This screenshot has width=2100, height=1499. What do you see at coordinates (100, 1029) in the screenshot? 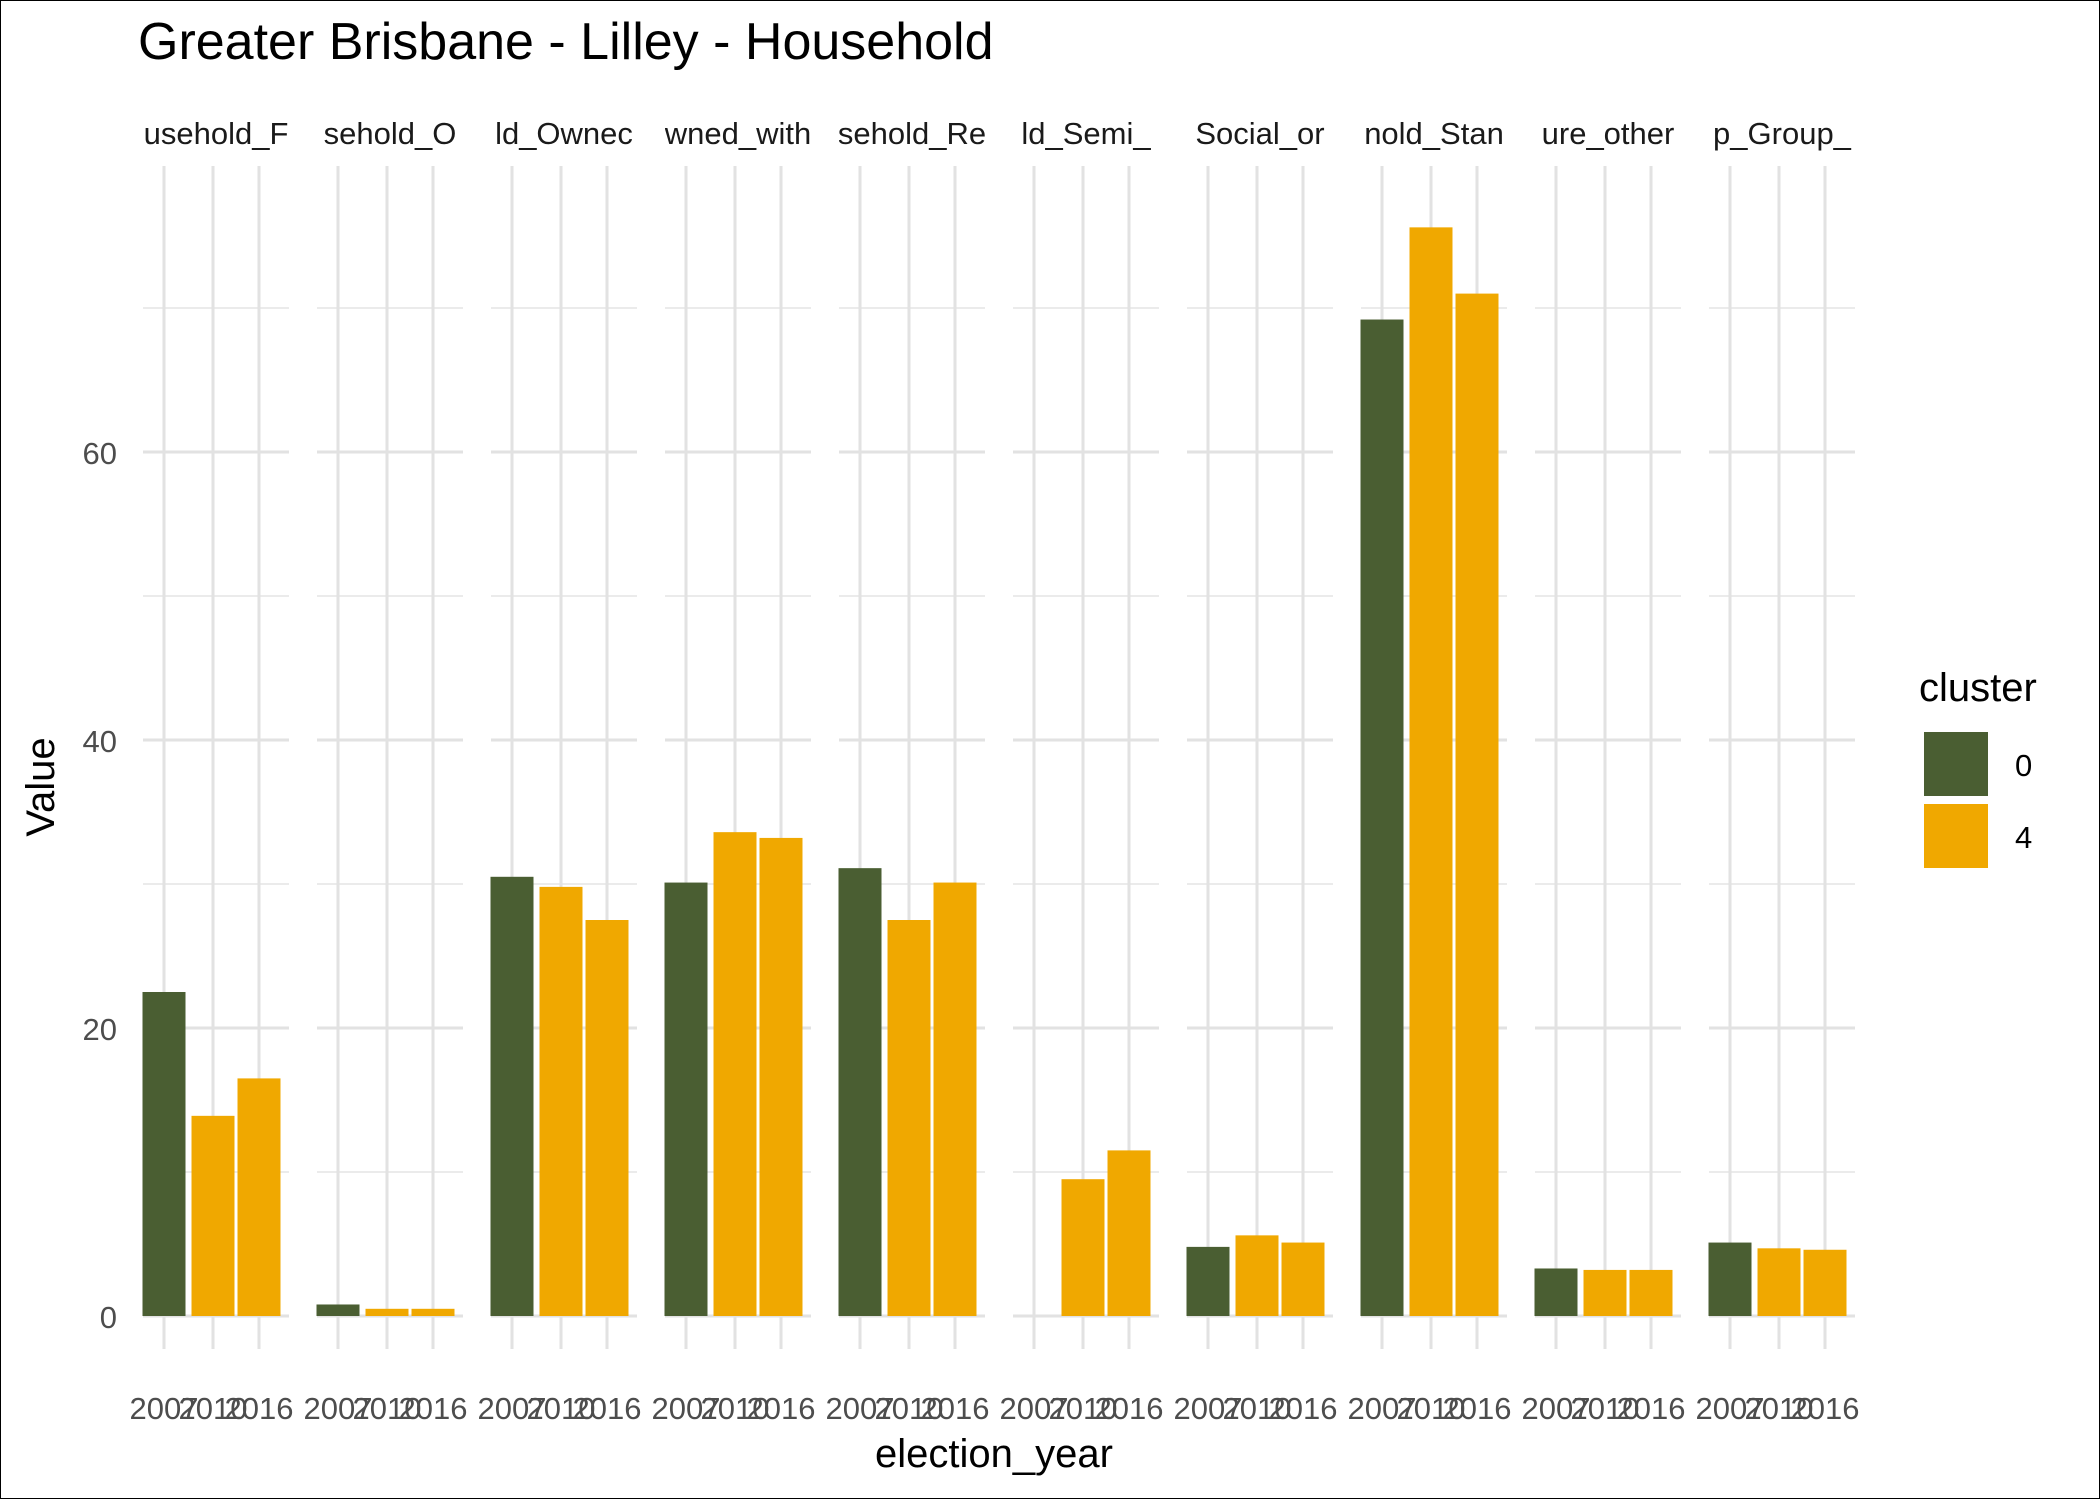
I see `y-tick-label: 20` at bounding box center [100, 1029].